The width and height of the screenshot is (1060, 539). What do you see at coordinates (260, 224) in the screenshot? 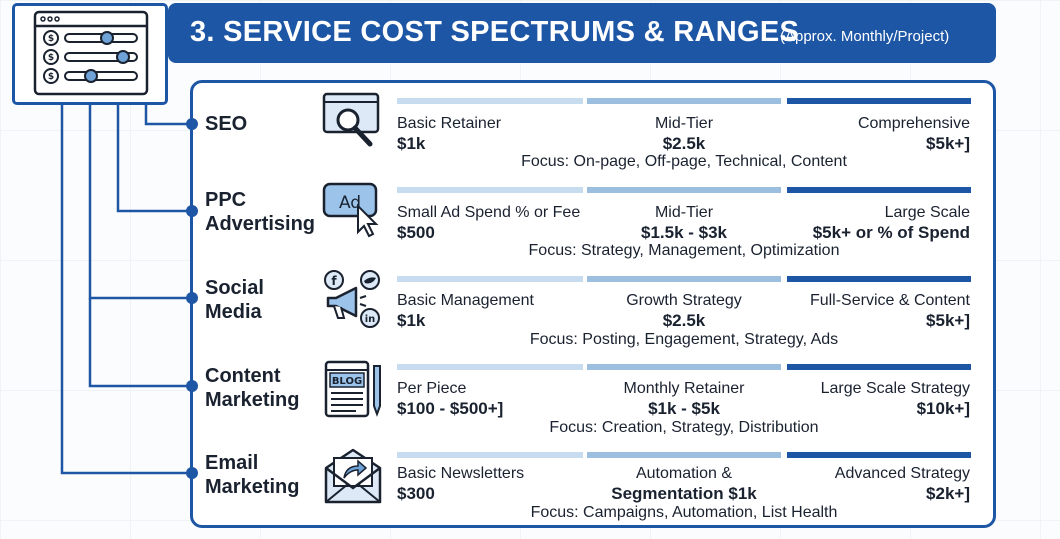
I see `service-name-line: Advertising` at bounding box center [260, 224].